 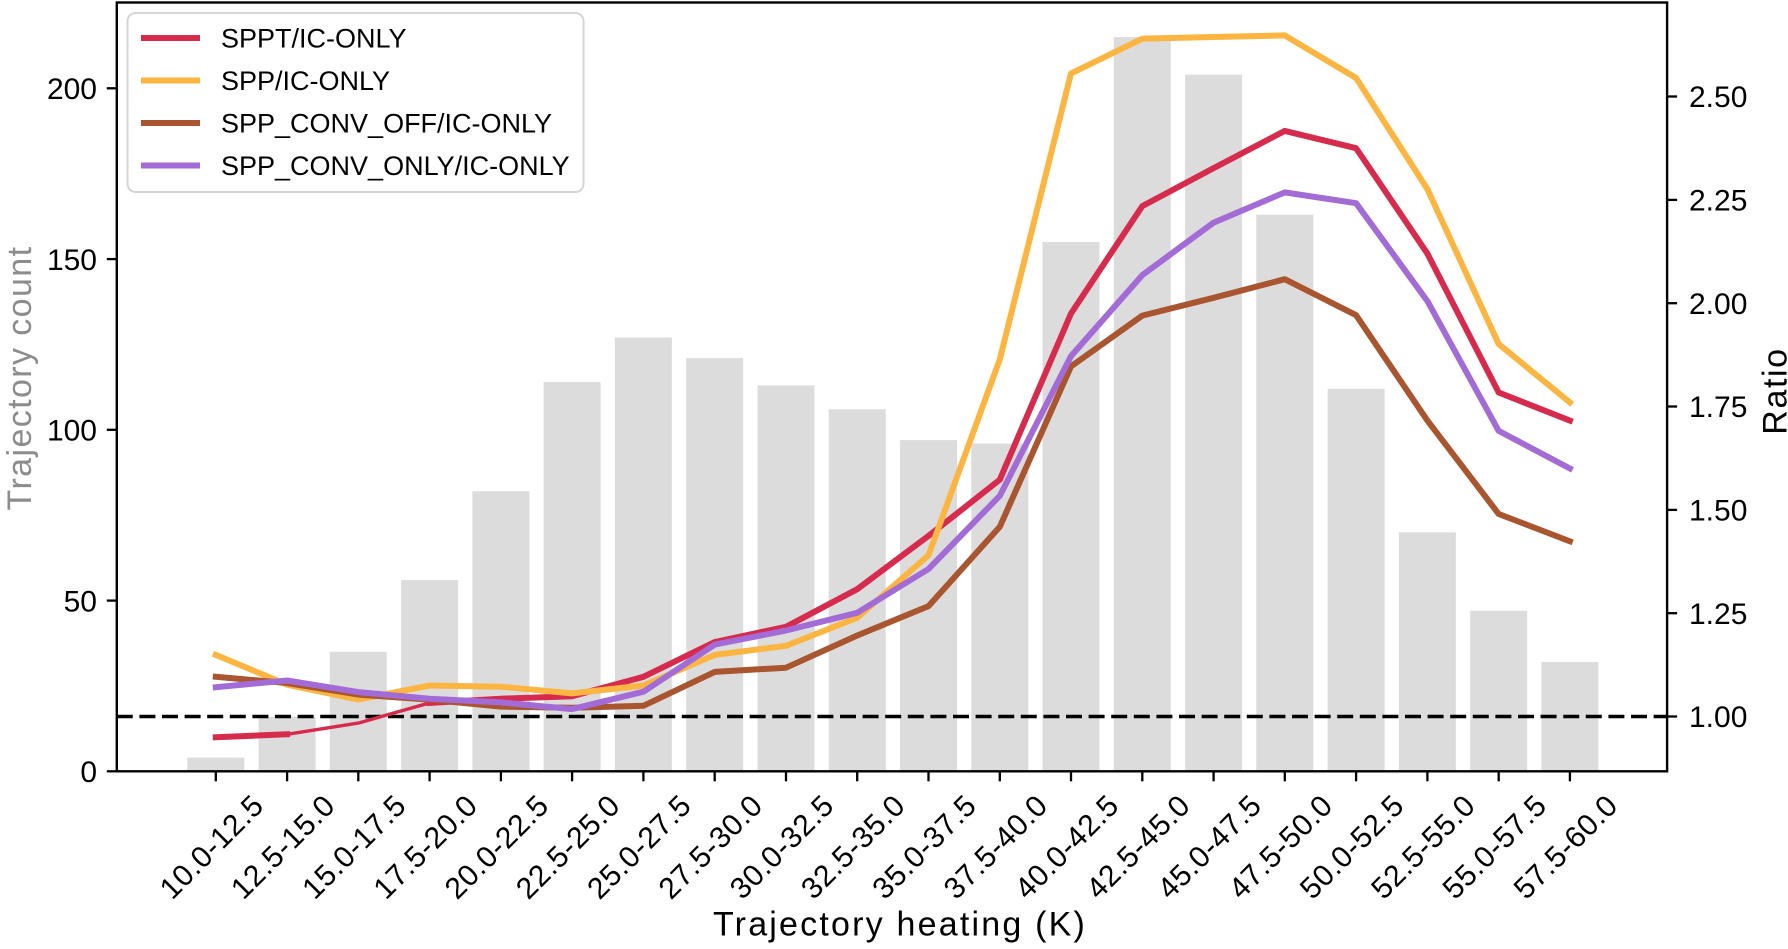 What do you see at coordinates (1772, 390) in the screenshot?
I see `svg-text: Ratio` at bounding box center [1772, 390].